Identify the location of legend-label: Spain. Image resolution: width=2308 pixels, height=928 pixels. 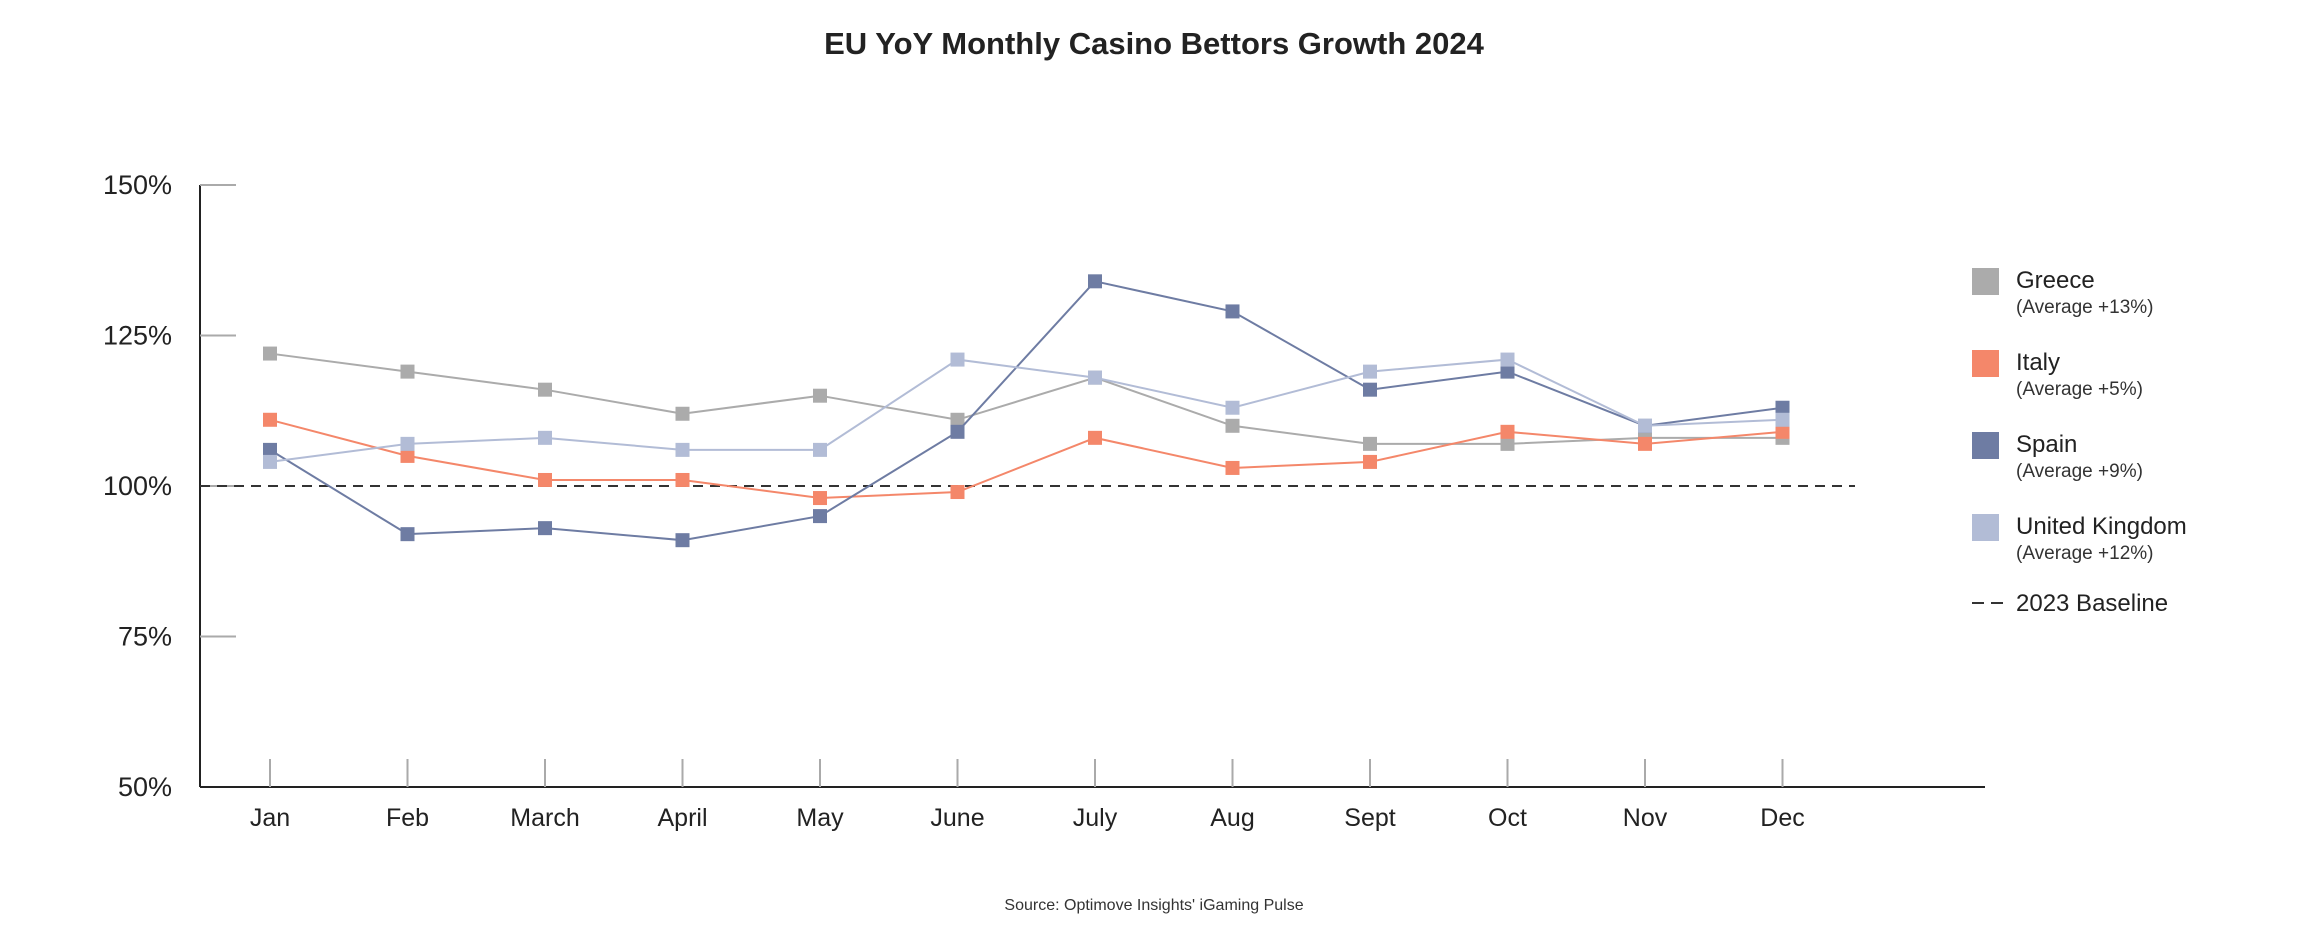
(2046, 444).